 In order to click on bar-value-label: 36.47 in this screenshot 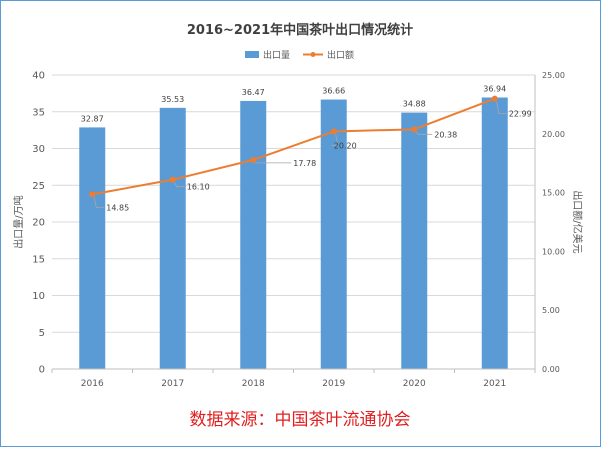, I will do `click(253, 92)`.